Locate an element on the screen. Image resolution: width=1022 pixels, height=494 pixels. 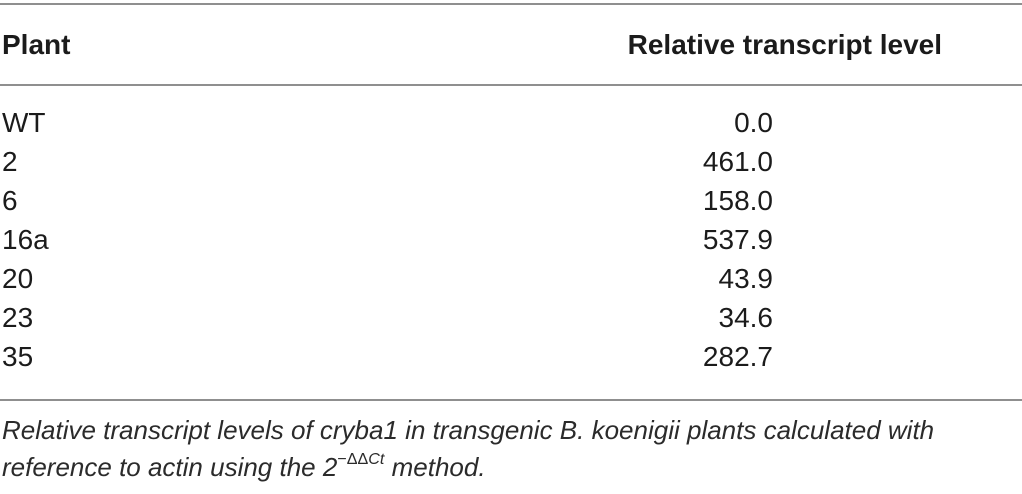
table-row: 16a 537.9 is located at coordinates (511, 239).